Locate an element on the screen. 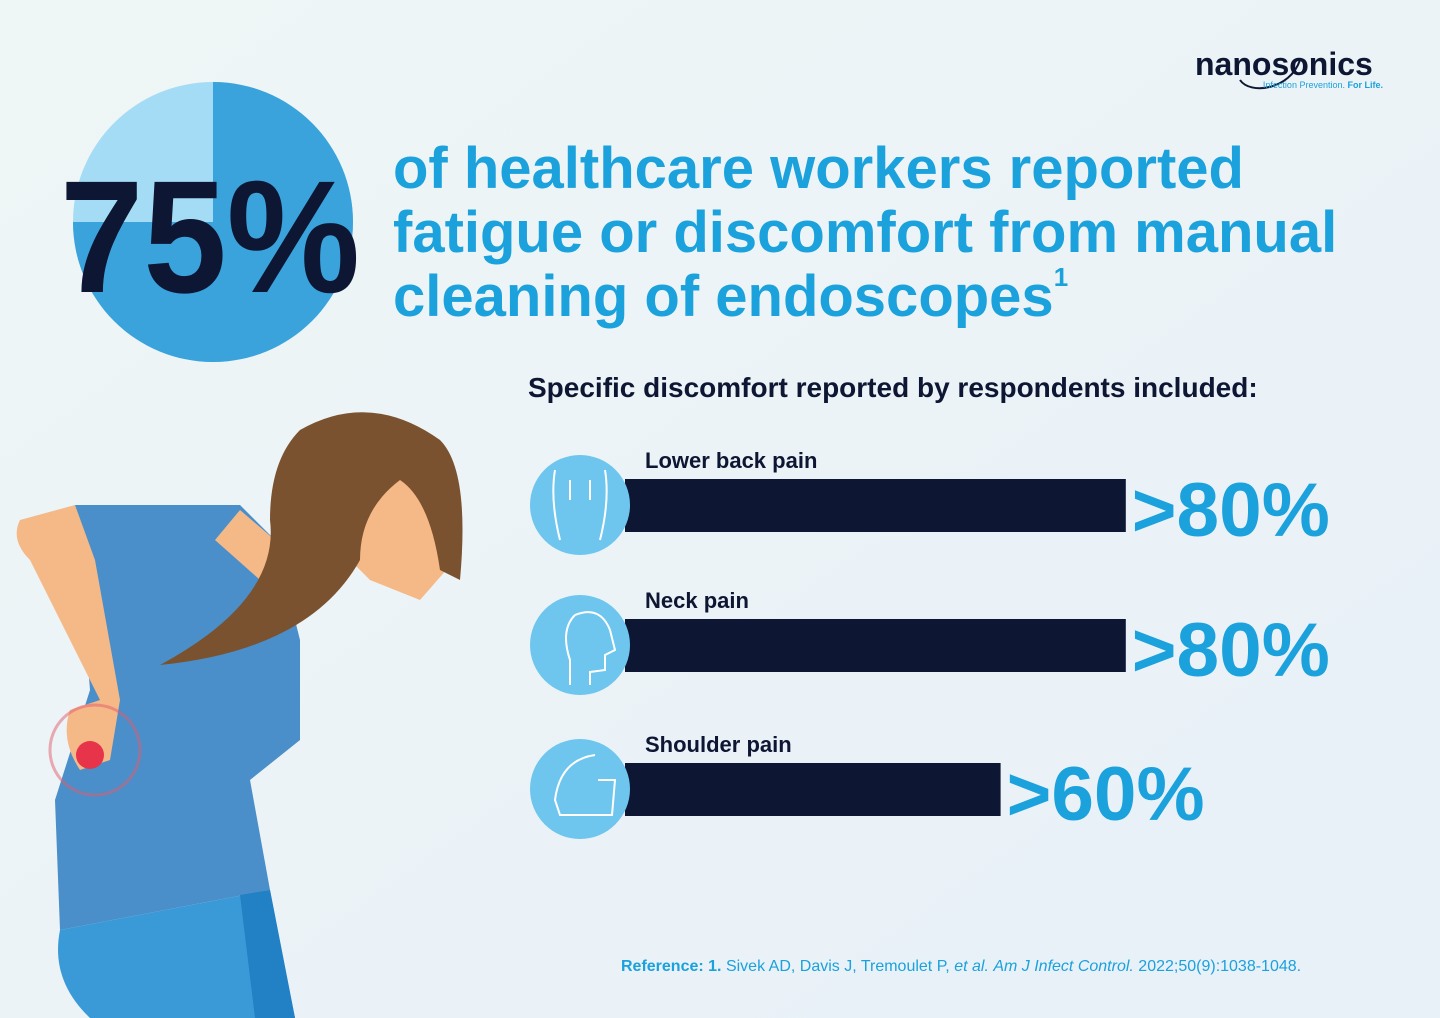 This screenshot has height=1018, width=1440. neck-icon-lines is located at coordinates (591, 648).